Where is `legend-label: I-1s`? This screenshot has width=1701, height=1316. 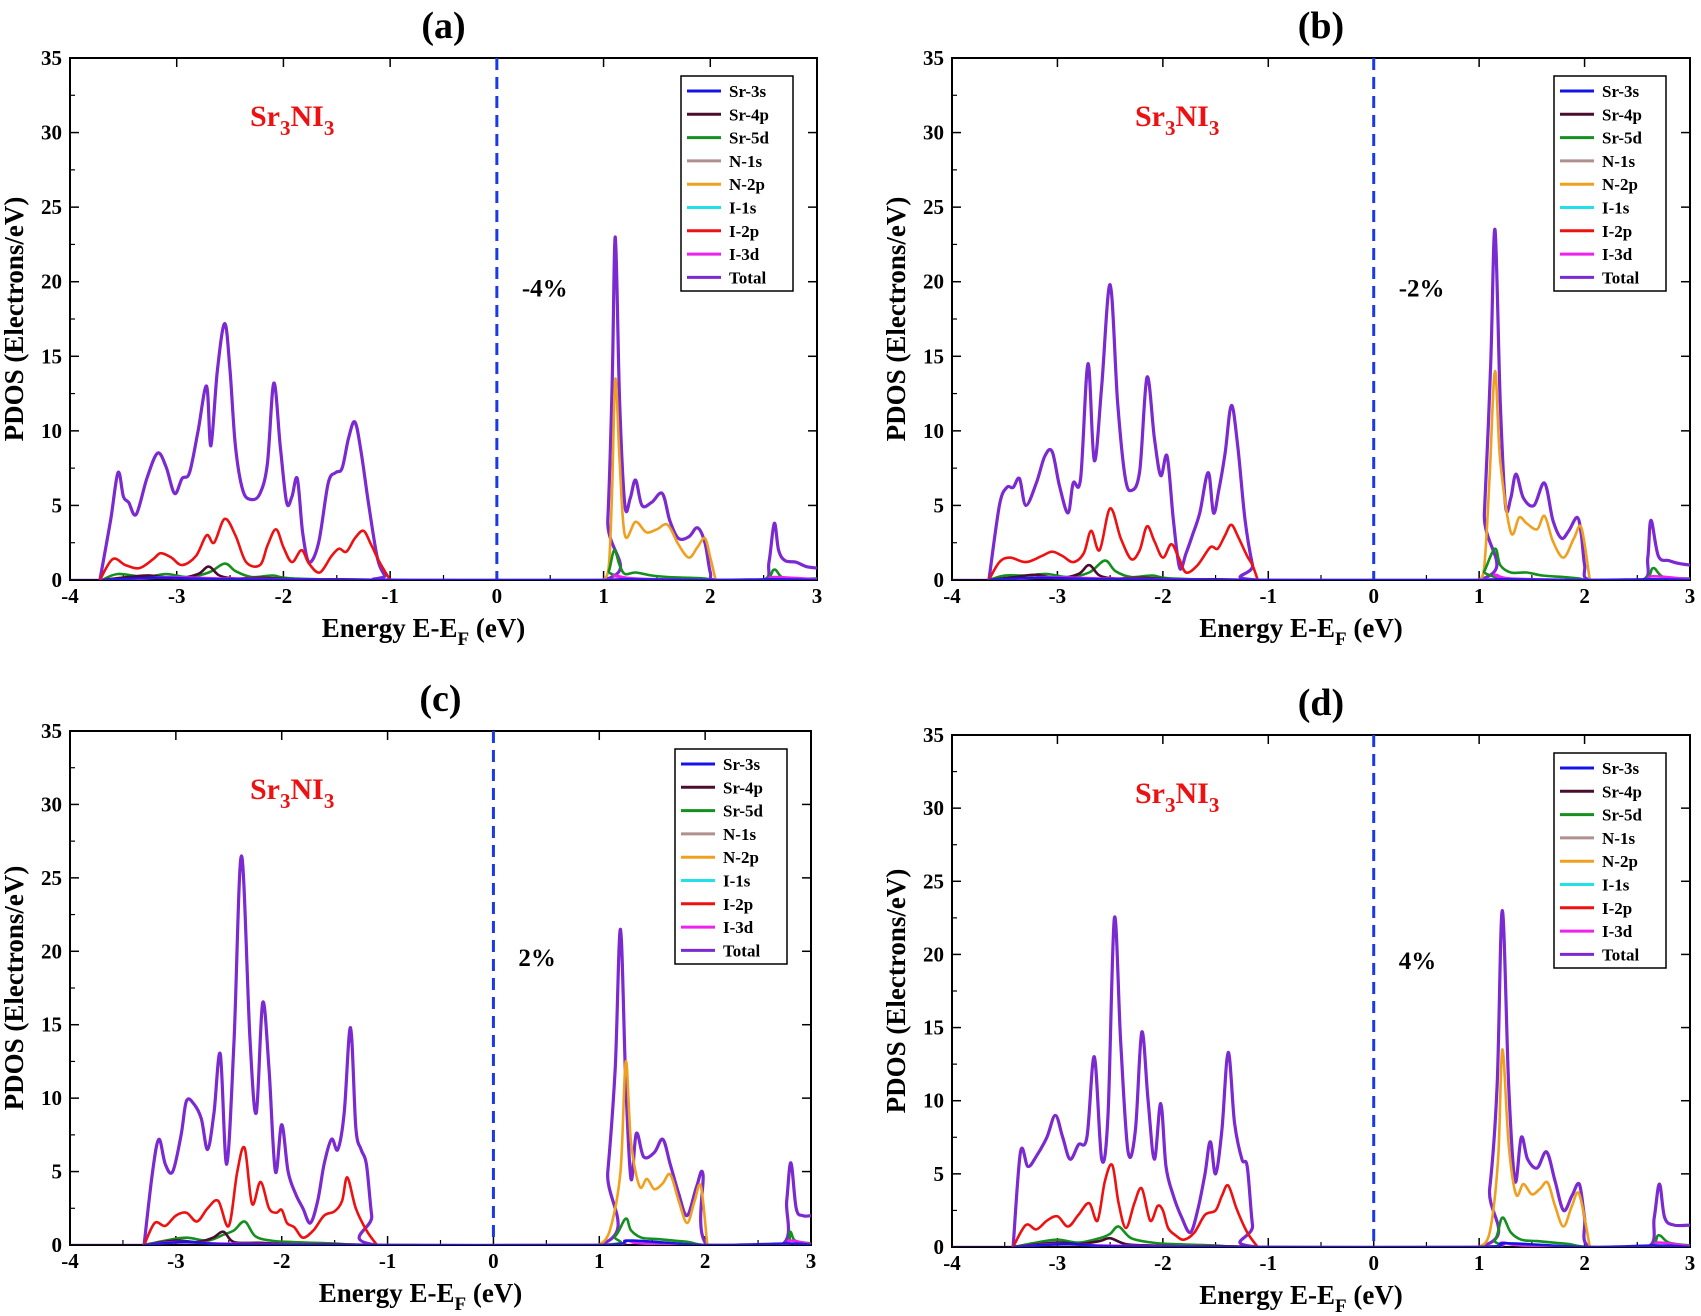 legend-label: I-1s is located at coordinates (743, 208).